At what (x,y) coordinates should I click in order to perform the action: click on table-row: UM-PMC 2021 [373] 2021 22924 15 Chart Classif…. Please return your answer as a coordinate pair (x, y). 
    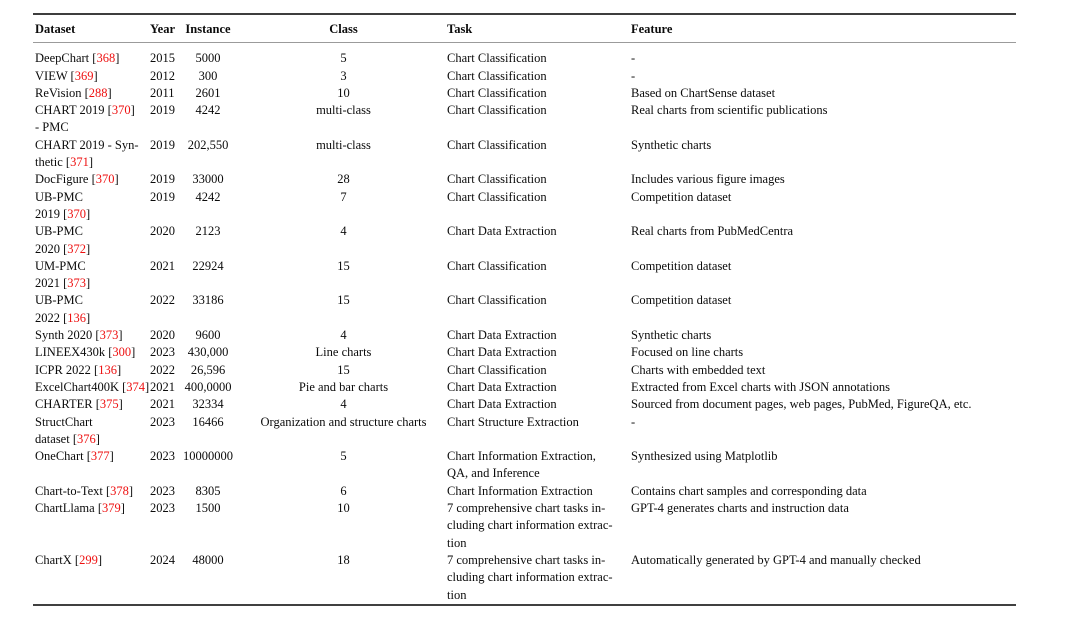
    Looking at the image, I should click on (524, 275).